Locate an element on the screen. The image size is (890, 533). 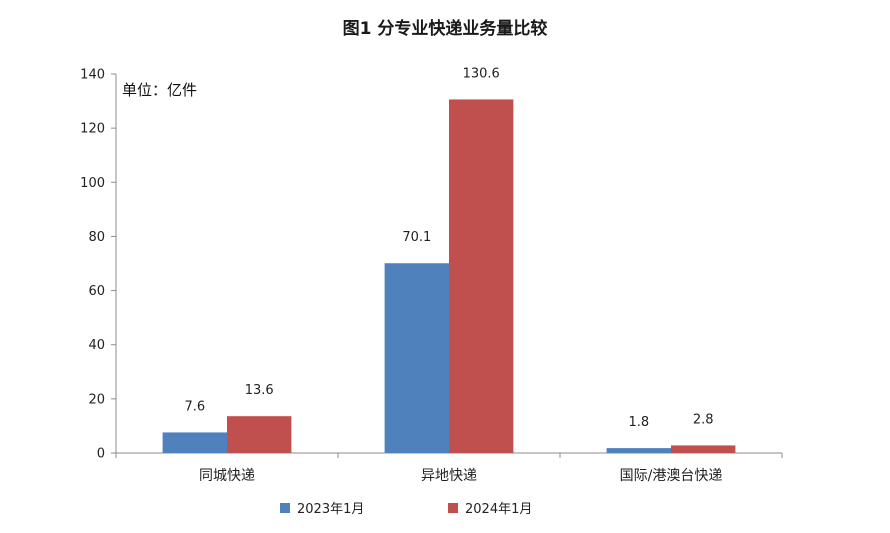
data-label: 13.6 is located at coordinates (259, 390).